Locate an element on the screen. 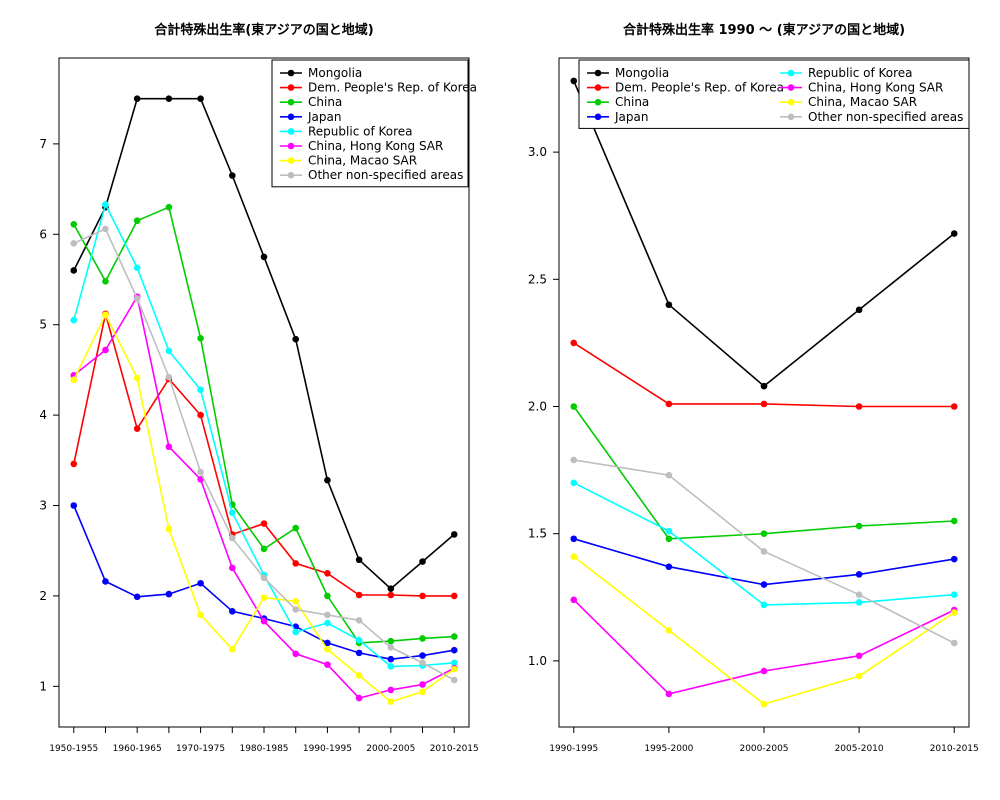 The image size is (1000, 800). x-tick-label: 2005-2010 is located at coordinates (859, 749).